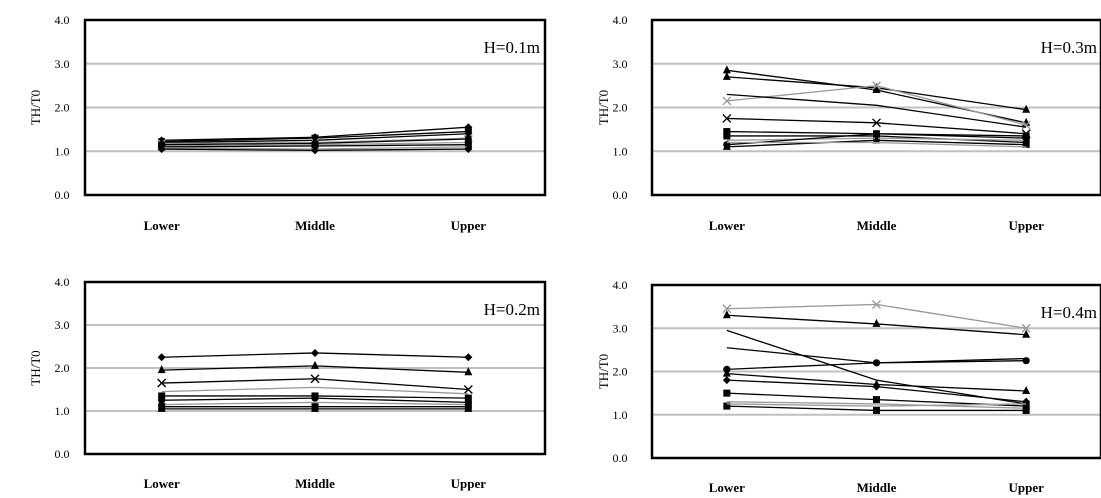  What do you see at coordinates (1069, 47) in the screenshot?
I see `panel-annotation: H=0.3m` at bounding box center [1069, 47].